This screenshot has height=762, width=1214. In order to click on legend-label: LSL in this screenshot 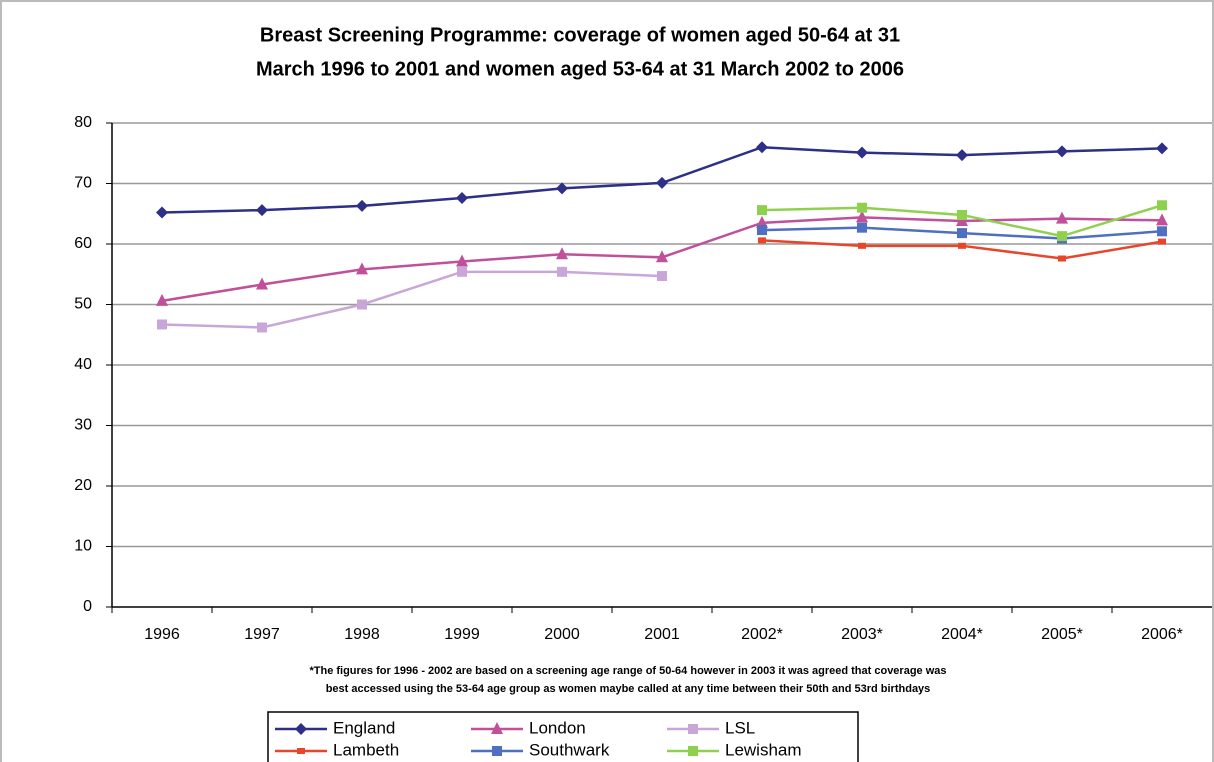, I will do `click(740, 727)`.